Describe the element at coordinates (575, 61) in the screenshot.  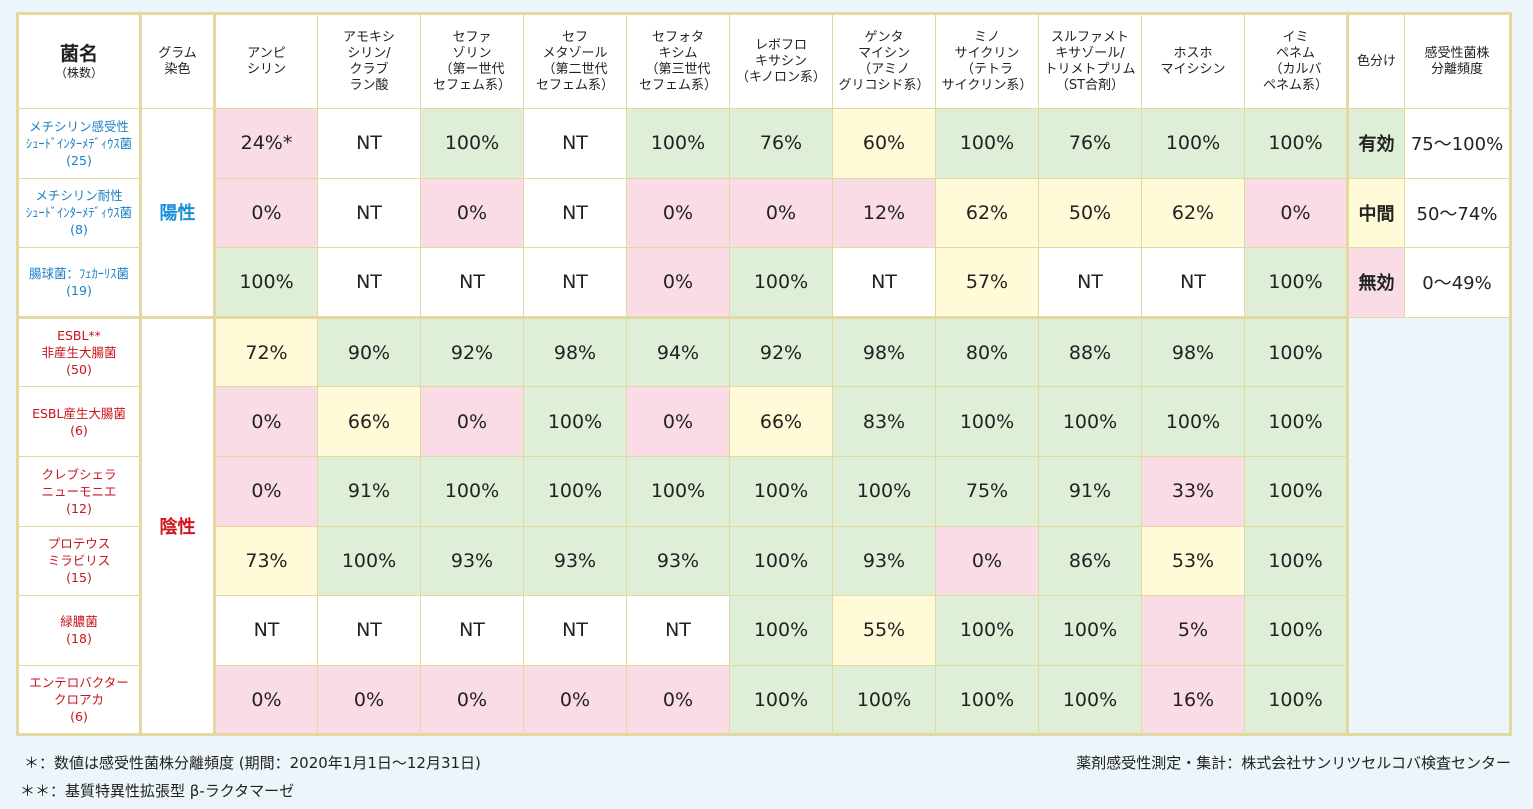
I see `header-drug: セフ メタゾール （第二世代 セフェム系）` at that location.